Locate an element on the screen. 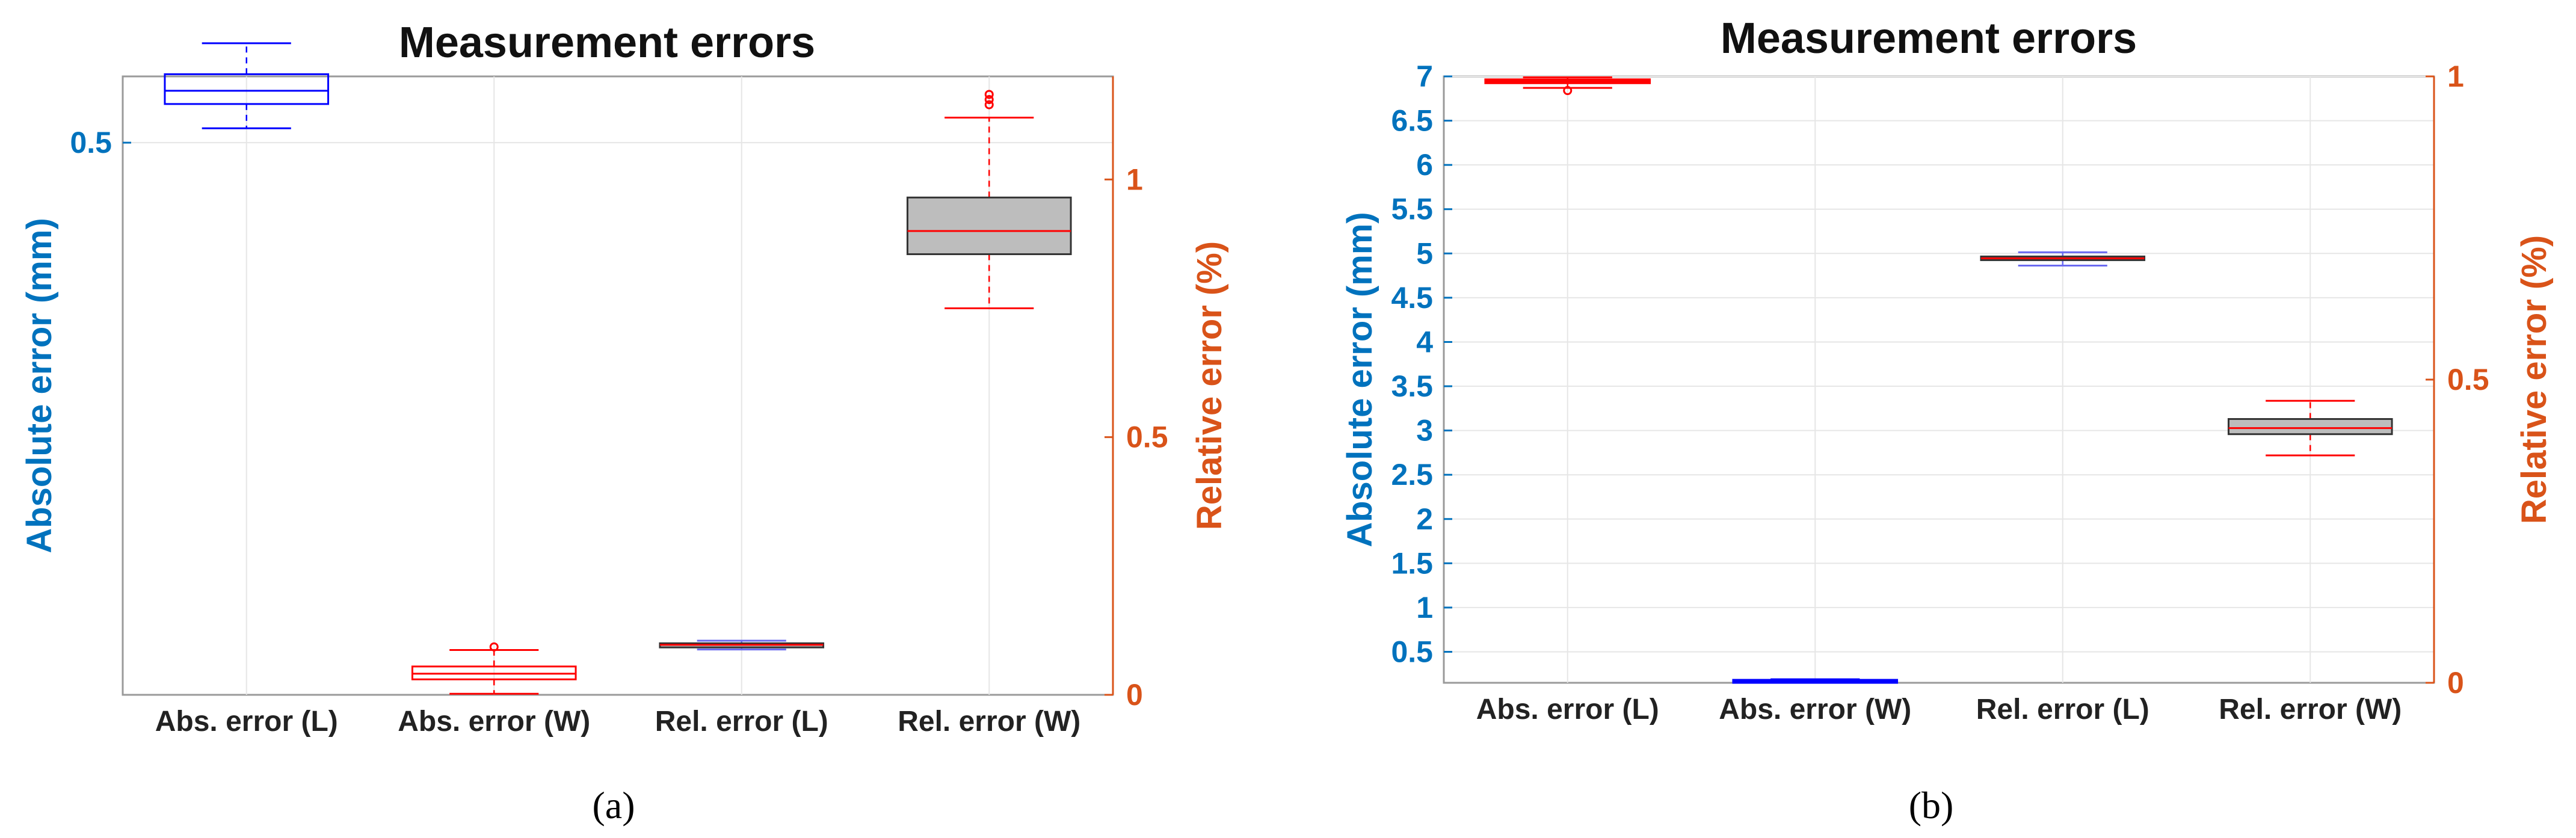 This screenshot has height=838, width=2576. left-tick-label: 6 is located at coordinates (1424, 165).